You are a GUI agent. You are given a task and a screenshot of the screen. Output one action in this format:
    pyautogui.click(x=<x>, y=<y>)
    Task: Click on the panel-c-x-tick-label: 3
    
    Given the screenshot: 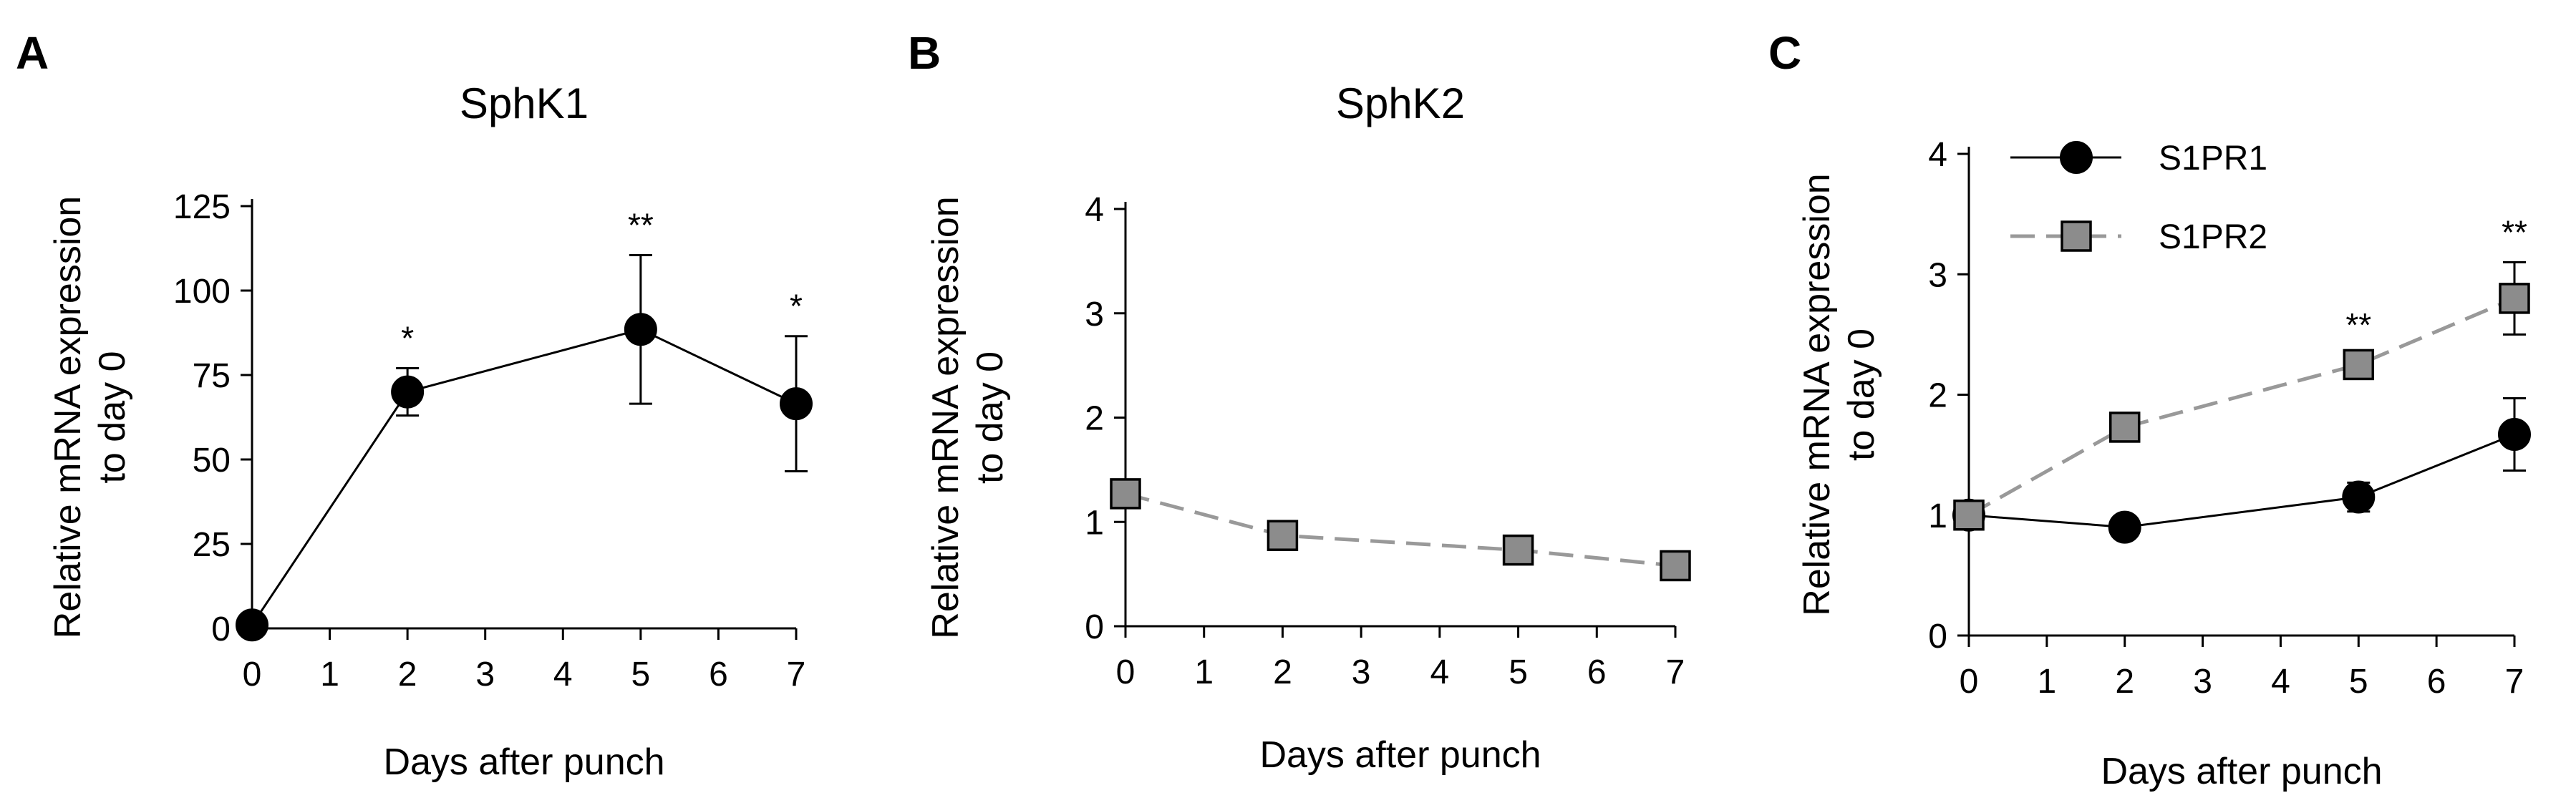 What is the action you would take?
    pyautogui.click(x=2203, y=682)
    